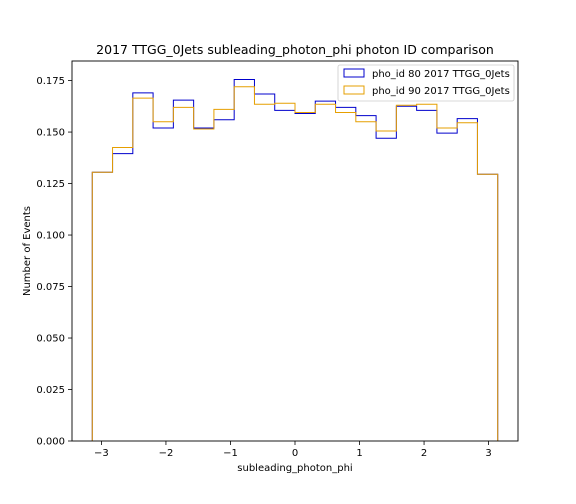  What do you see at coordinates (101, 453) in the screenshot?
I see `x-tick-label: −3` at bounding box center [101, 453].